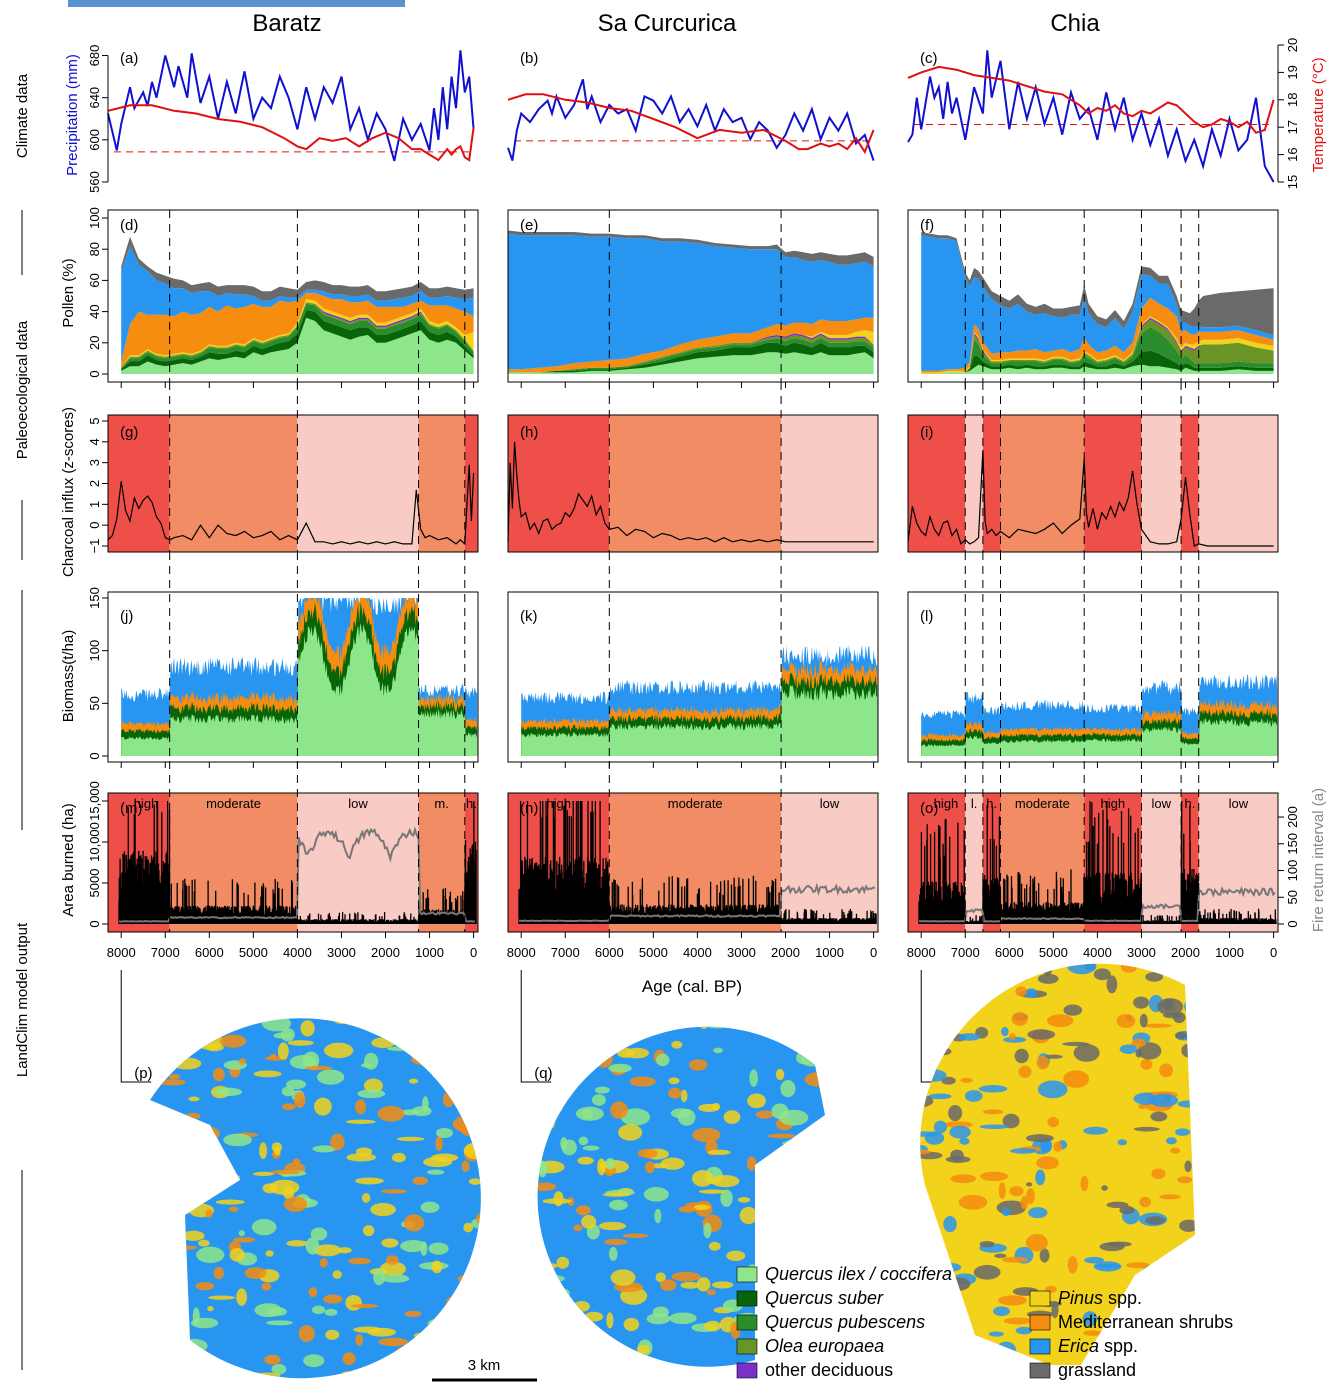 Image resolution: width=1341 pixels, height=1395 pixels. Describe the element at coordinates (1100, 1298) in the screenshot. I see `legend-label: Pinus spp.` at that location.